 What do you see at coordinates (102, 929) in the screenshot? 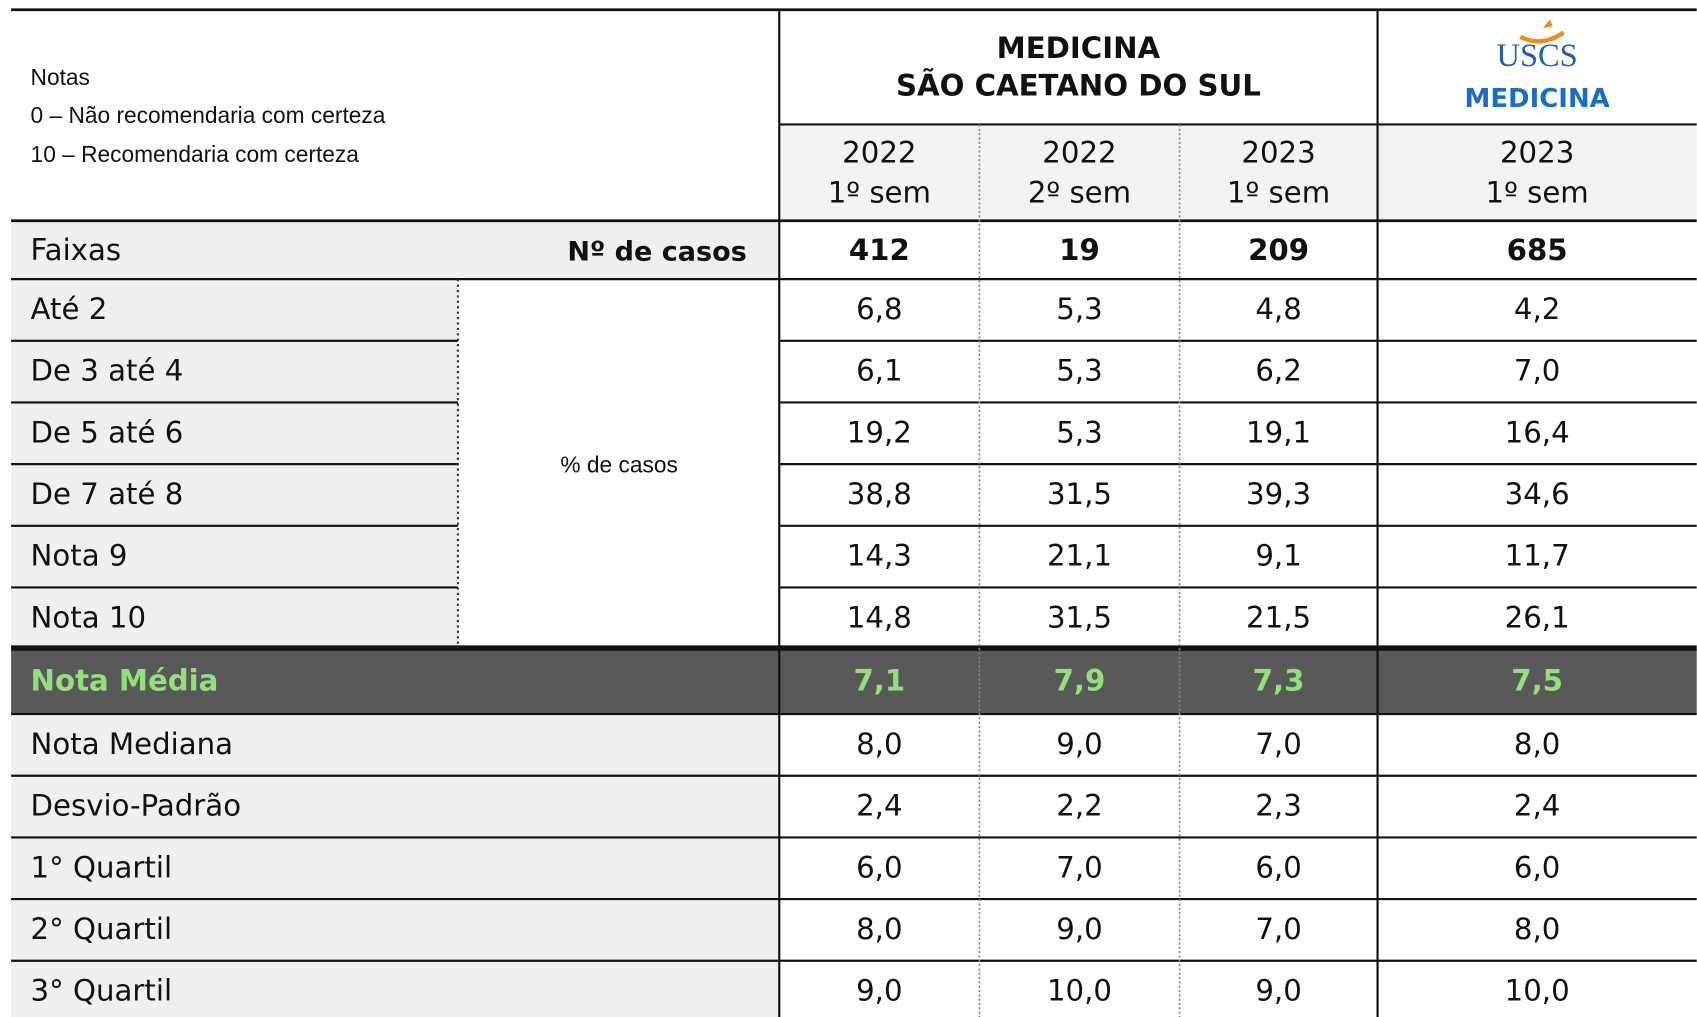
I see `row-label: 2° Quartil` at bounding box center [102, 929].